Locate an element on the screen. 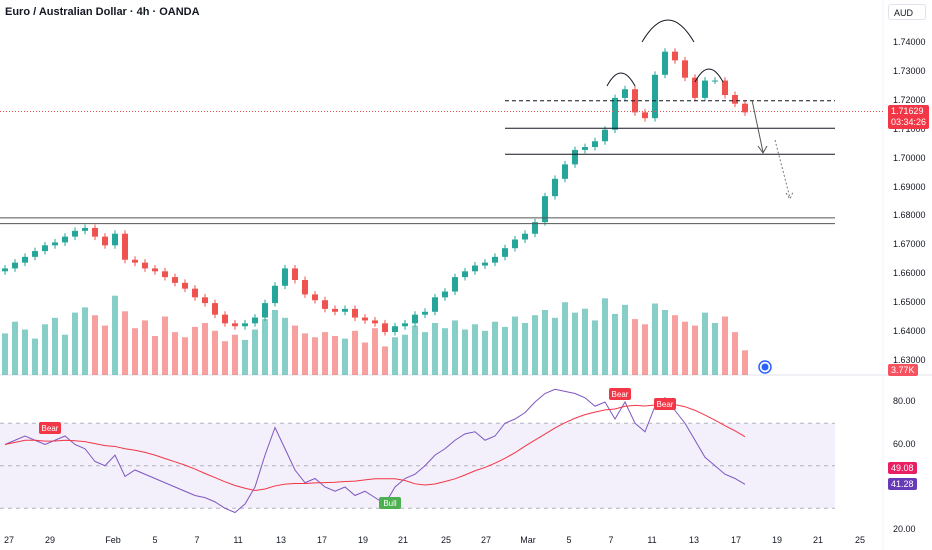 The image size is (932, 550). projection-arrow-icon is located at coordinates (759, 126).